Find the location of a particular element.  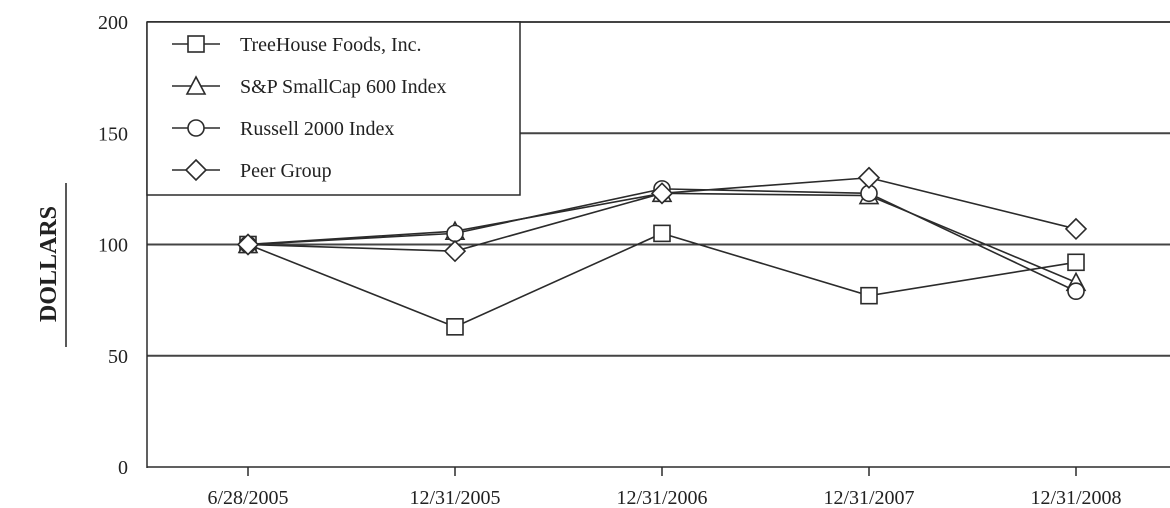

y-axis-ticks: 0 50 100 150 200 is located at coordinates (113, 245).